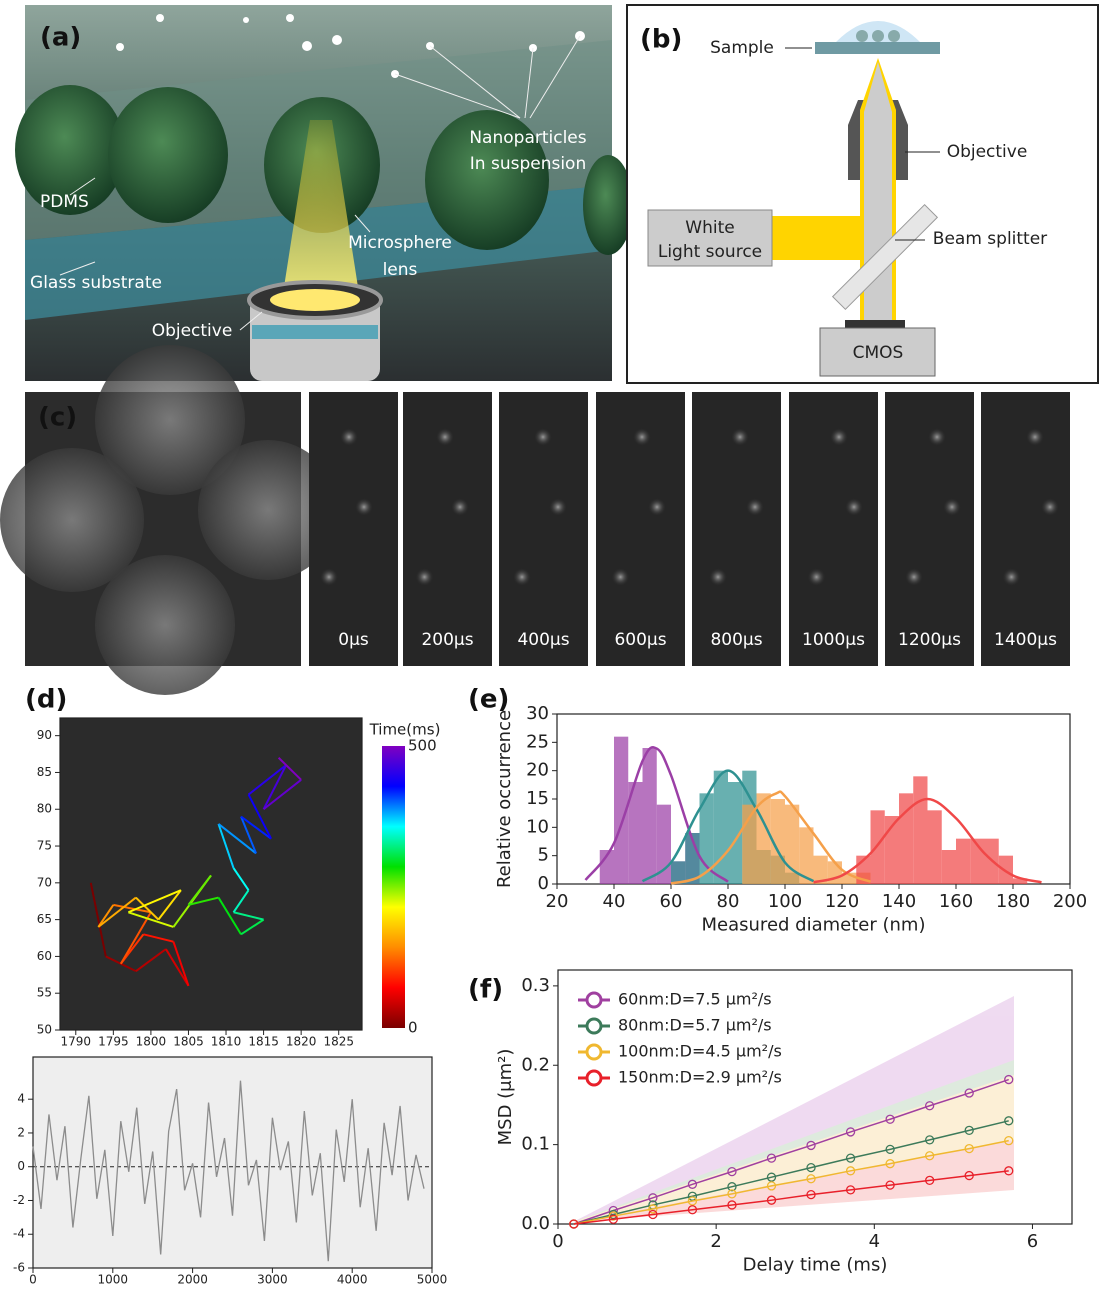 This screenshot has height=1305, width=1100. Describe the element at coordinates (505, 1097) in the screenshot. I see `y-axis-title: MSD (μm²)` at that location.